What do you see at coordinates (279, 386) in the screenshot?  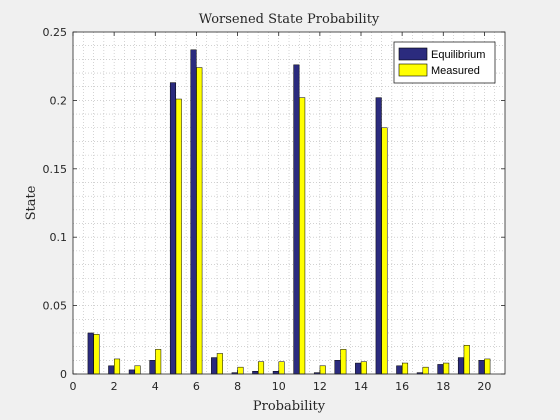 I see `x-tick-label: 10` at bounding box center [279, 386].